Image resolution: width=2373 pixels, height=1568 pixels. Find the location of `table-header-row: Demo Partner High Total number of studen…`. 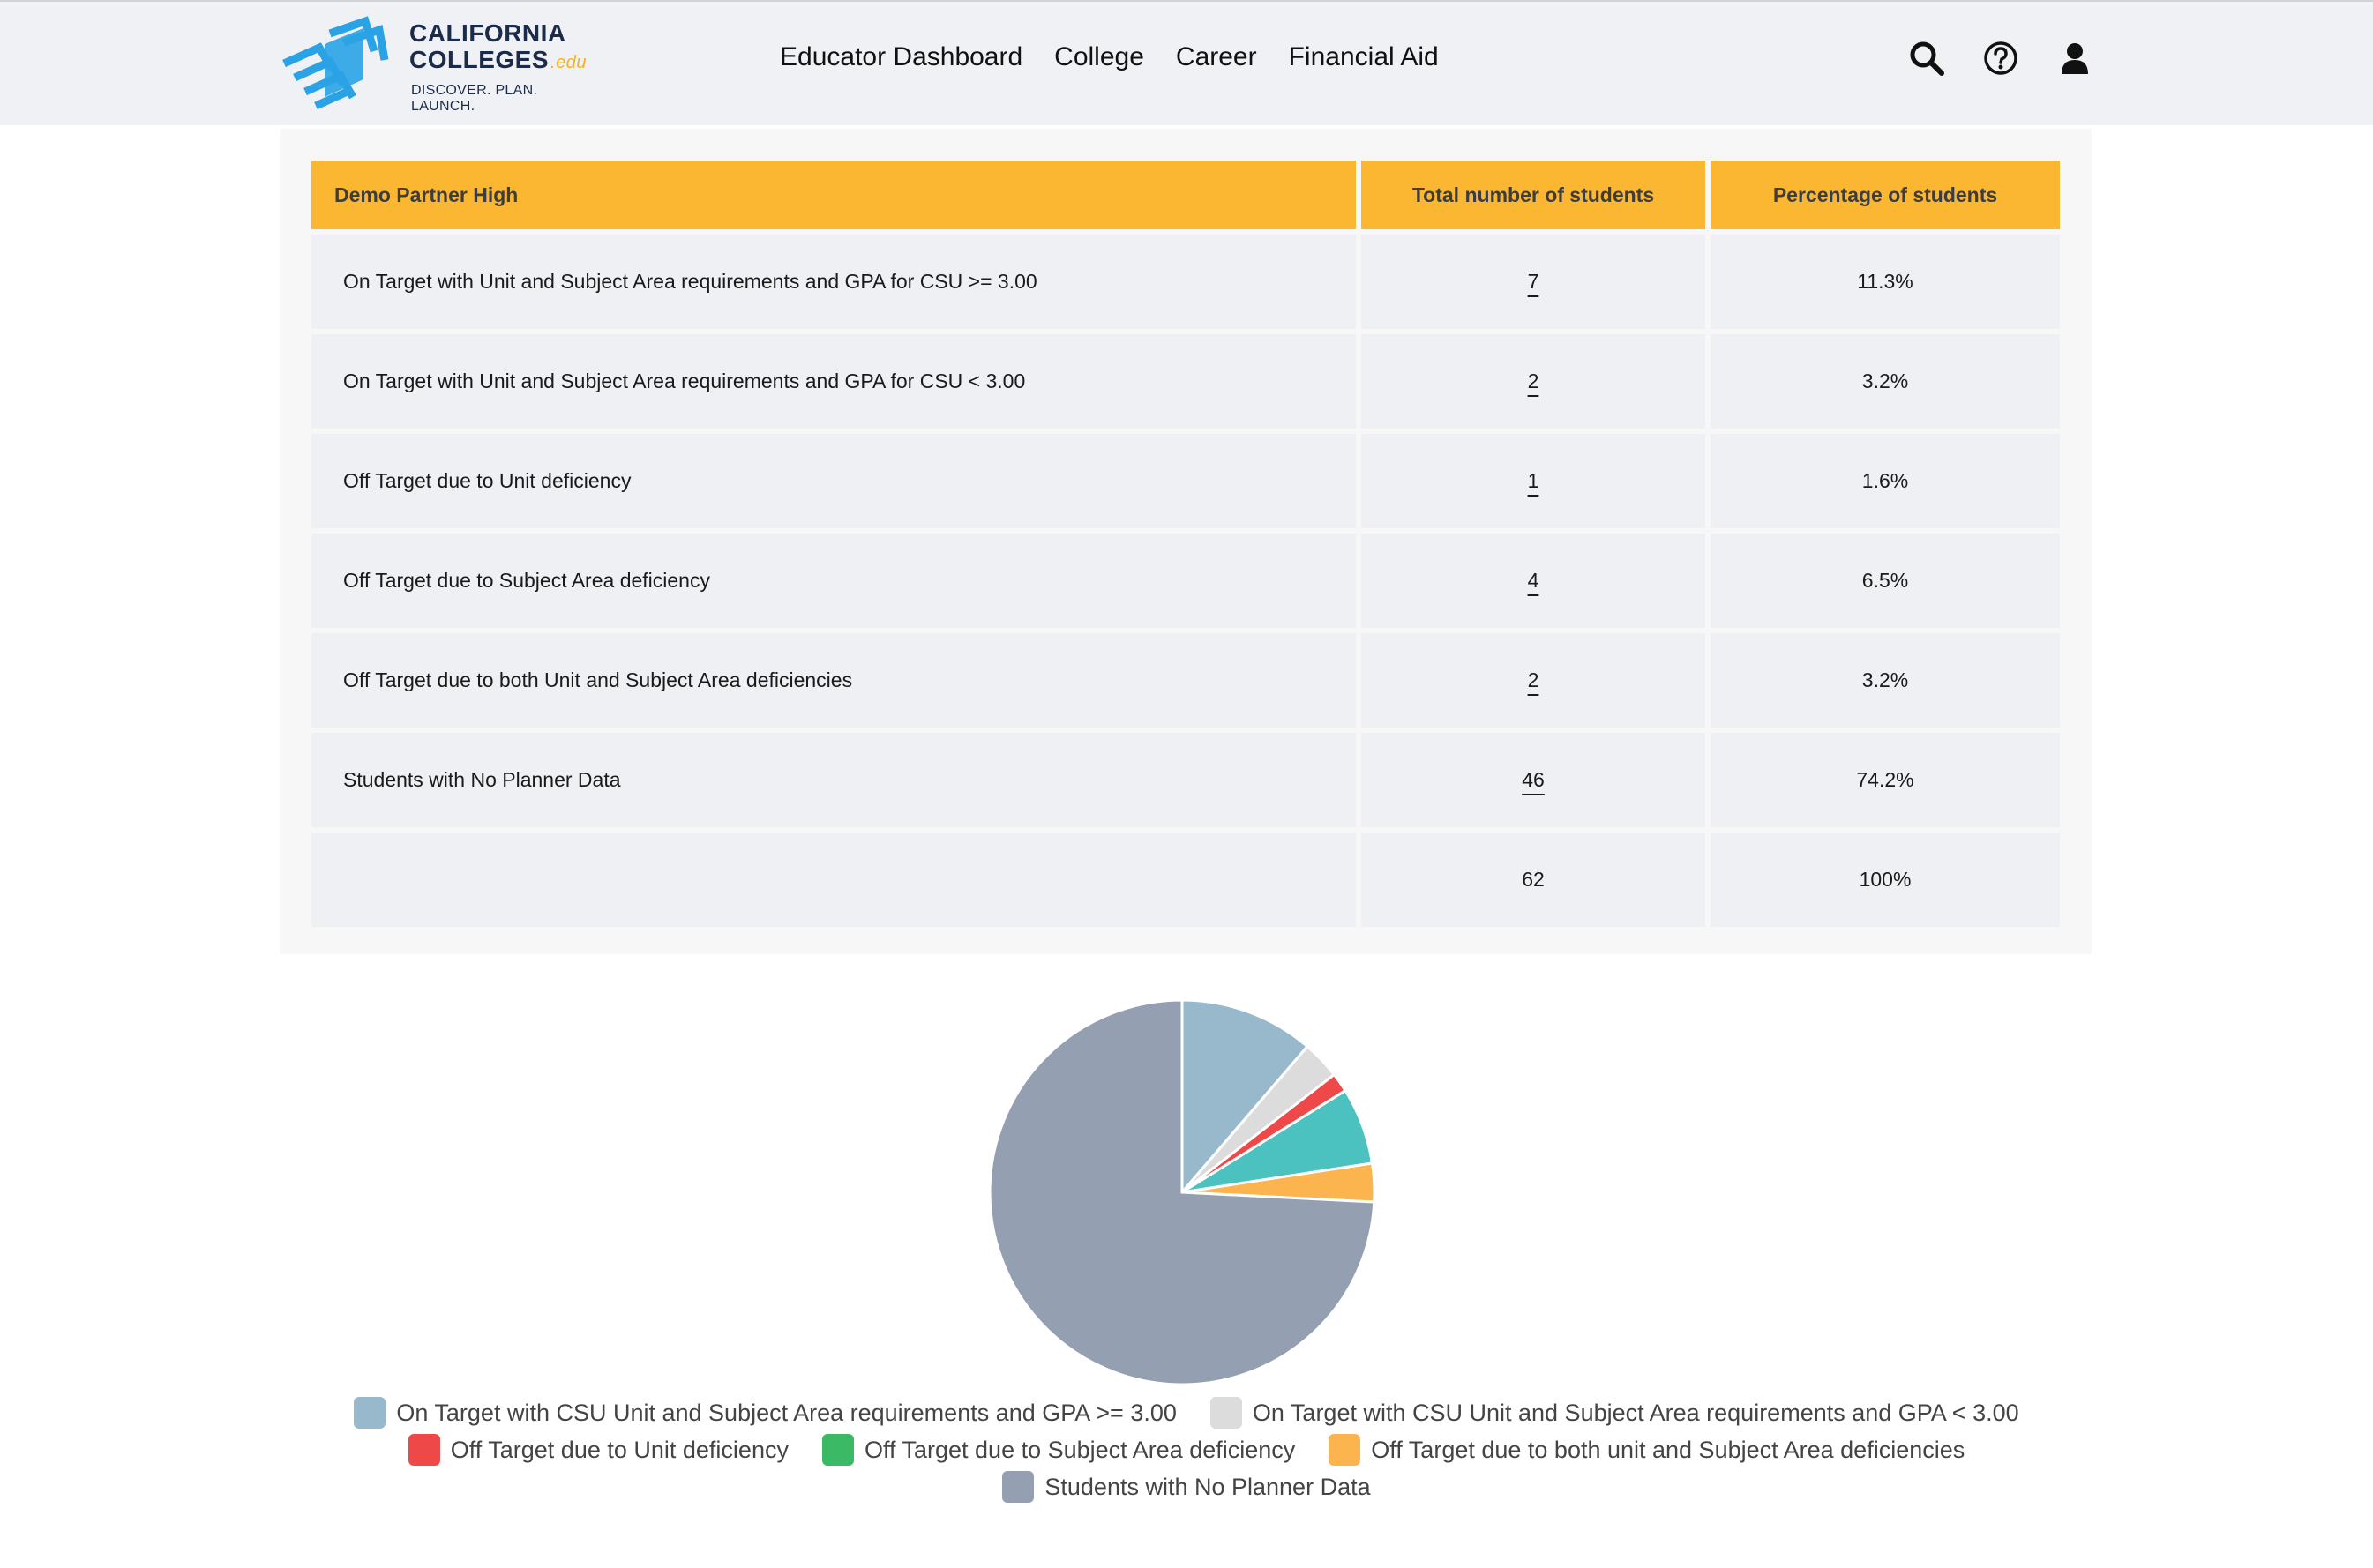

table-header-row: Demo Partner High Total number of studen… is located at coordinates (1185, 195).